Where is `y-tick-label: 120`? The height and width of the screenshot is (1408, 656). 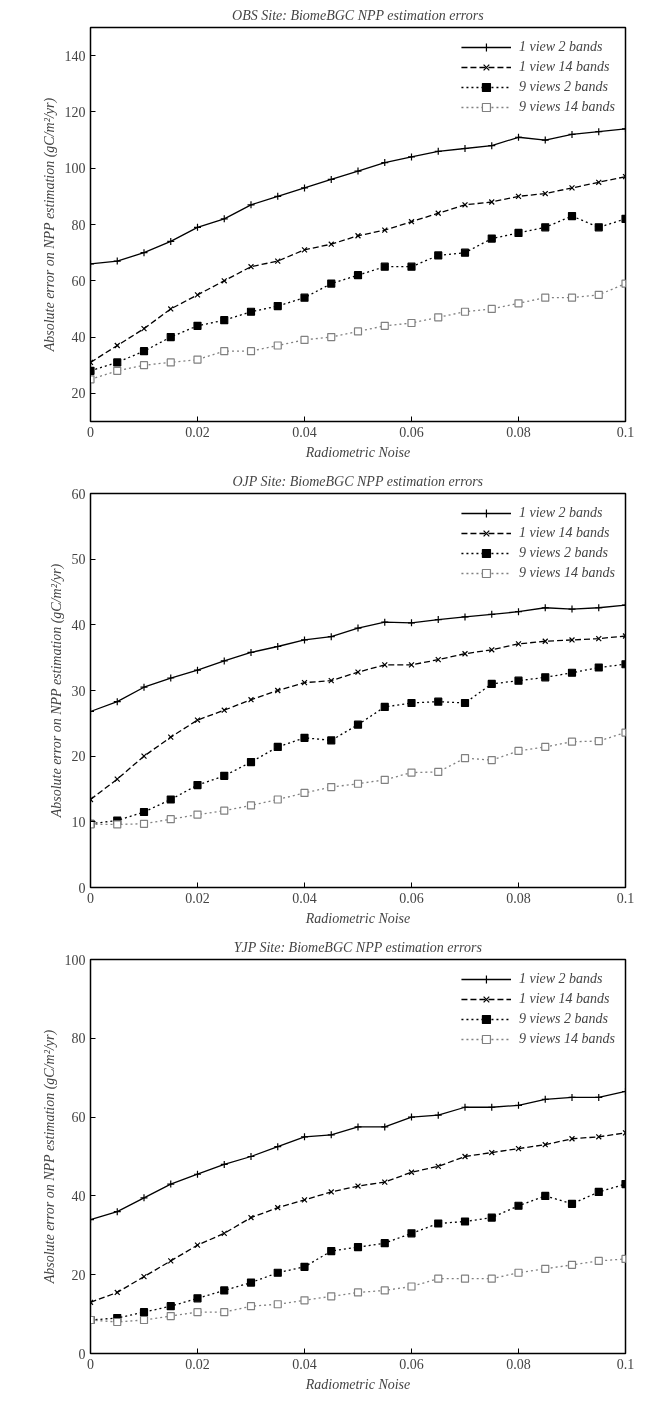
y-tick-label: 120 is located at coordinates (75, 112).